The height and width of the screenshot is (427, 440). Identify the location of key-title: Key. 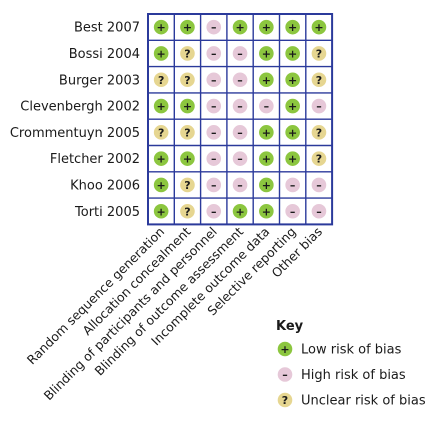
(290, 326).